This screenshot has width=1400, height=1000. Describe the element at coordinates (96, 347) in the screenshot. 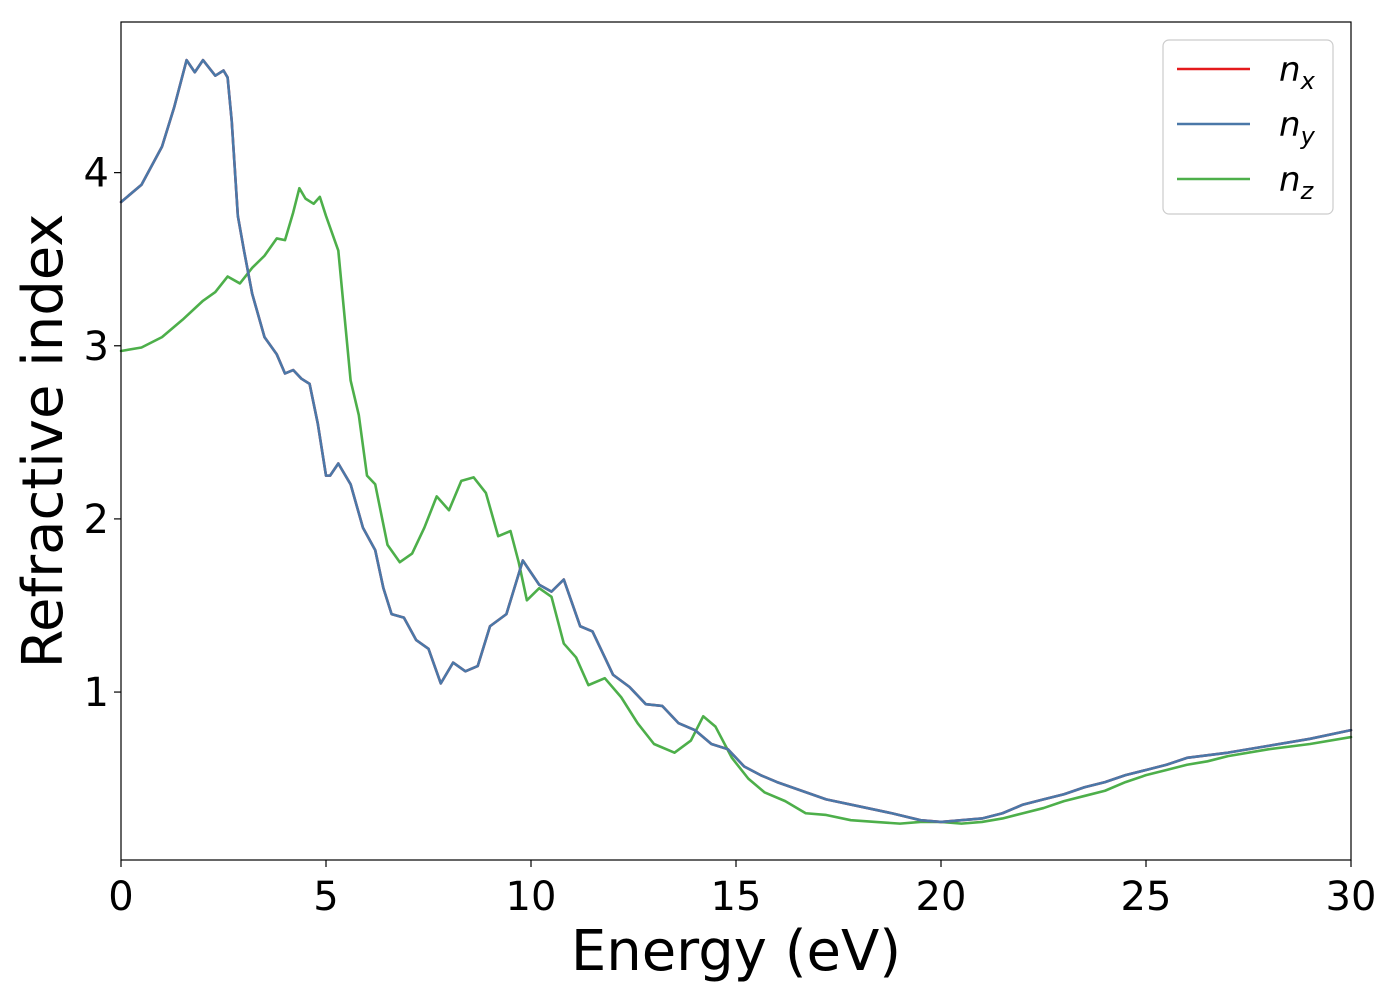

I see `y-tick-label: 3` at that location.